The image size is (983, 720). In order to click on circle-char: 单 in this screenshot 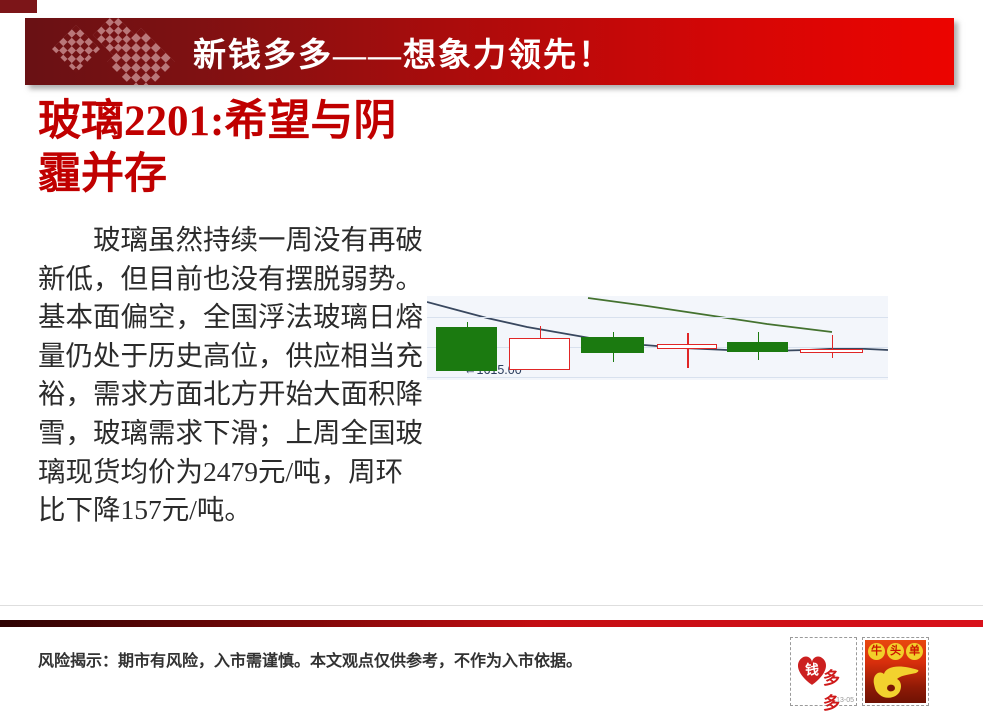, I will do `click(914, 651)`.